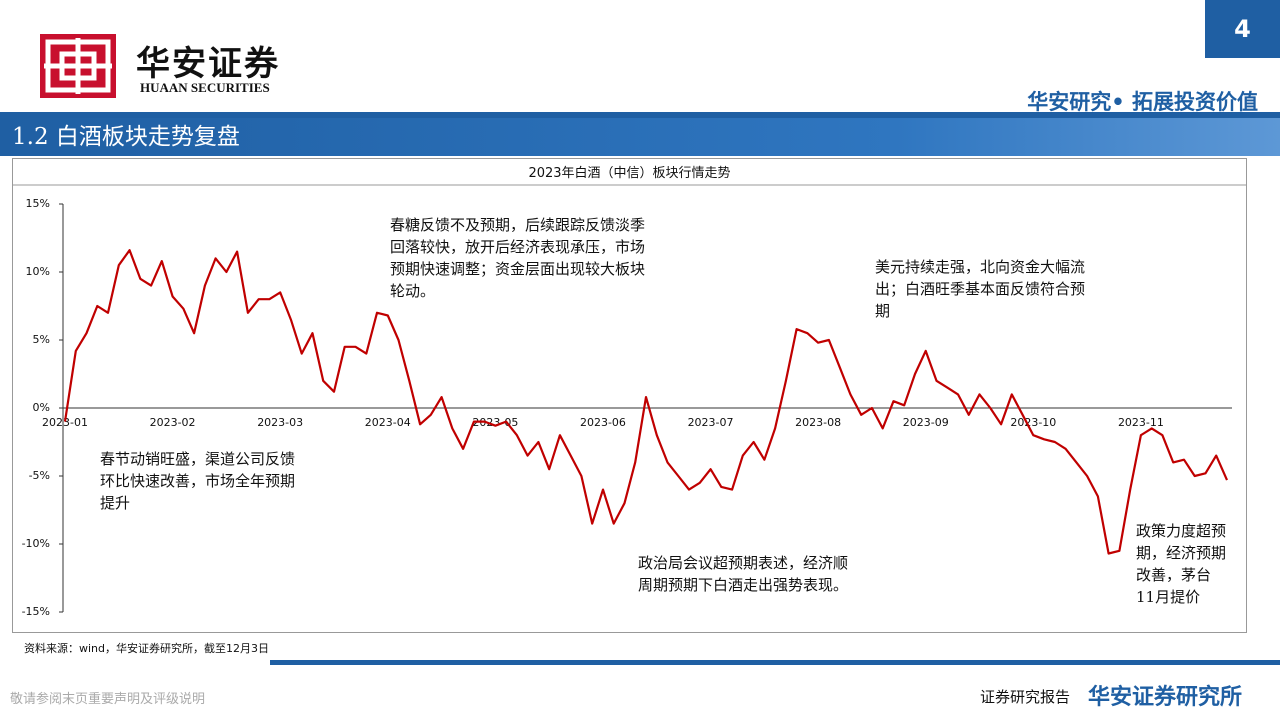 The height and width of the screenshot is (720, 1280). I want to click on y-tick-label: -15%, so click(36, 611).